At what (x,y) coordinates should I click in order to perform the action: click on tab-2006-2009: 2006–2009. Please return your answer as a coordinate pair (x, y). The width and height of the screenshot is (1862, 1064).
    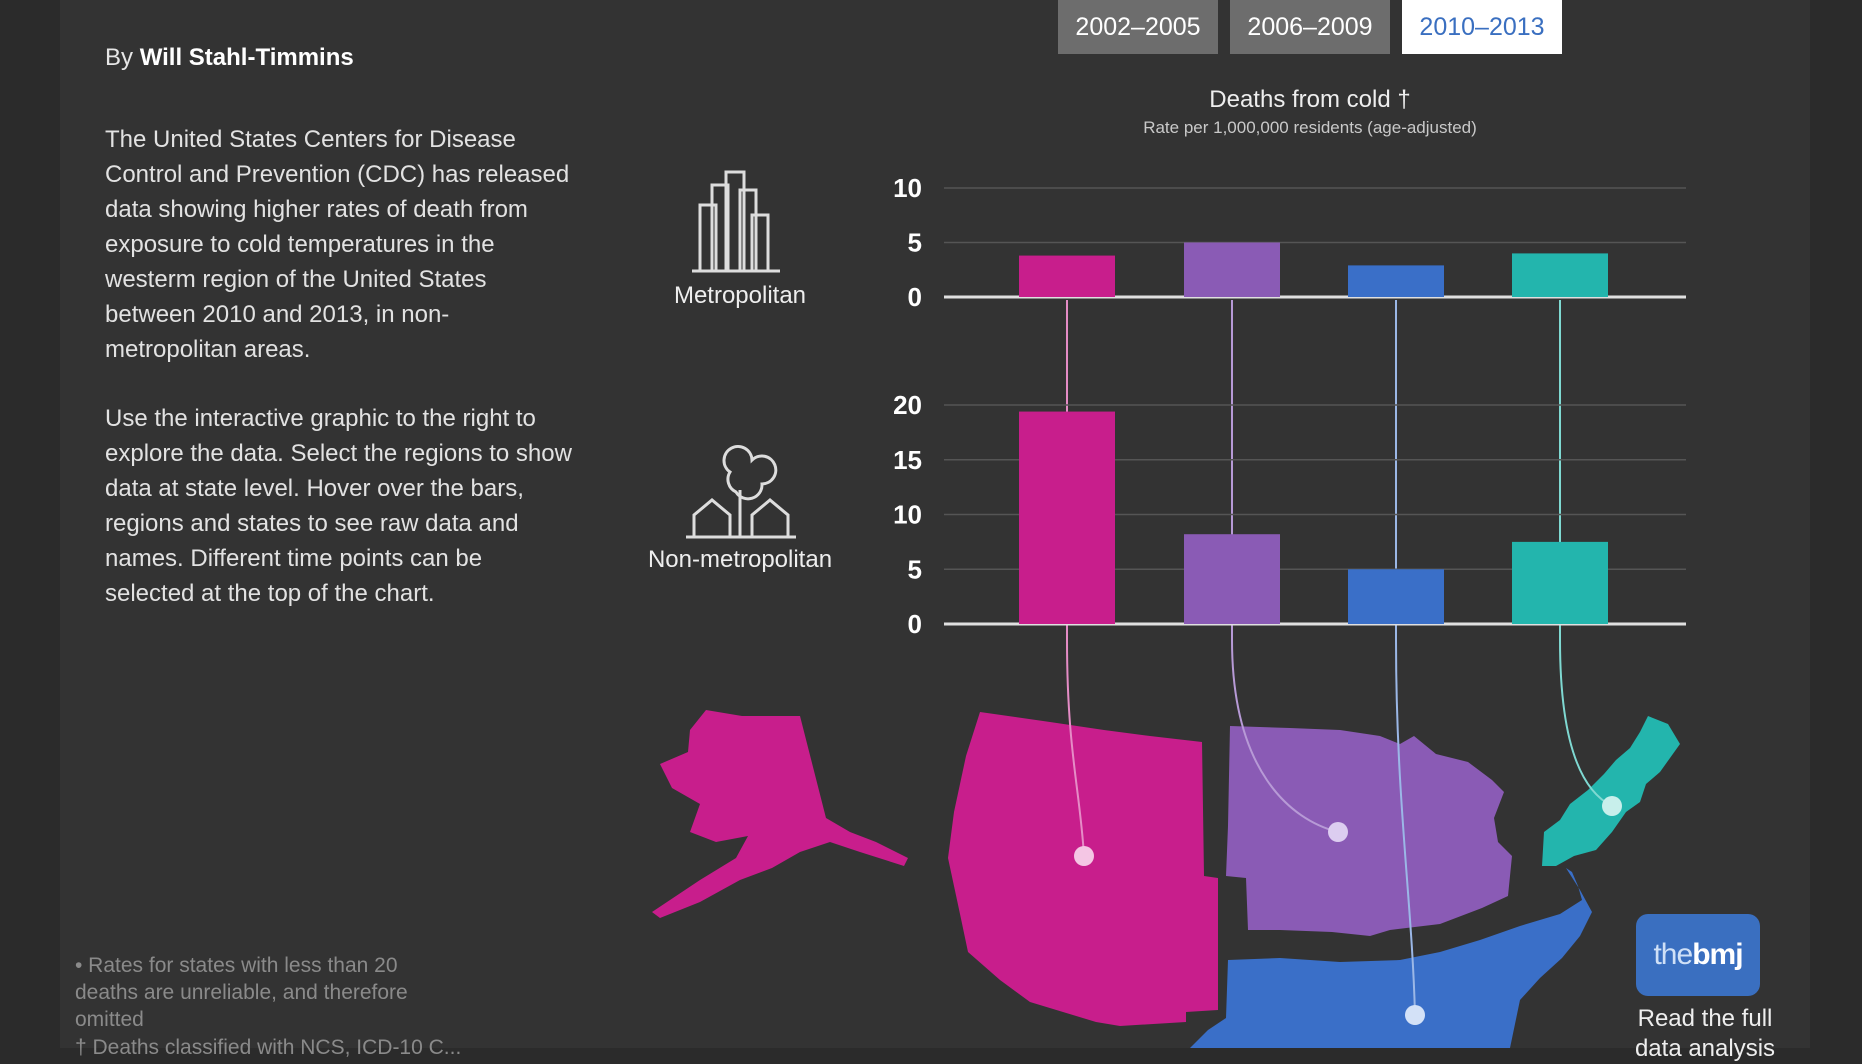
    Looking at the image, I should click on (1310, 27).